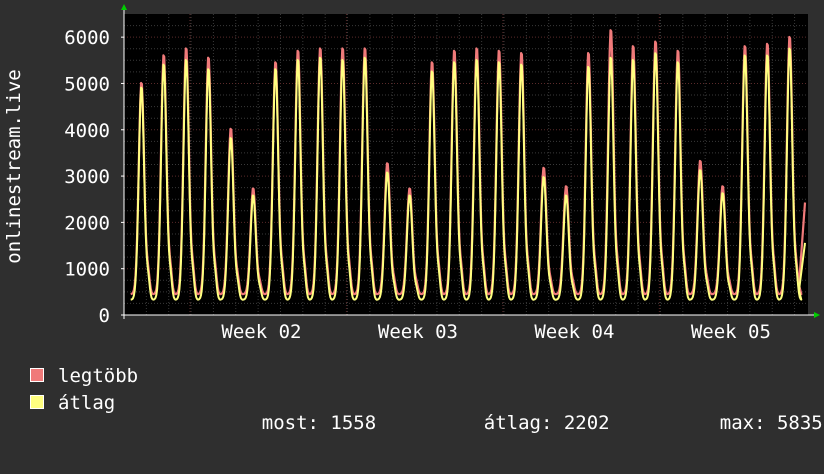  I want to click on y-tick-label: 4000, so click(87, 131).